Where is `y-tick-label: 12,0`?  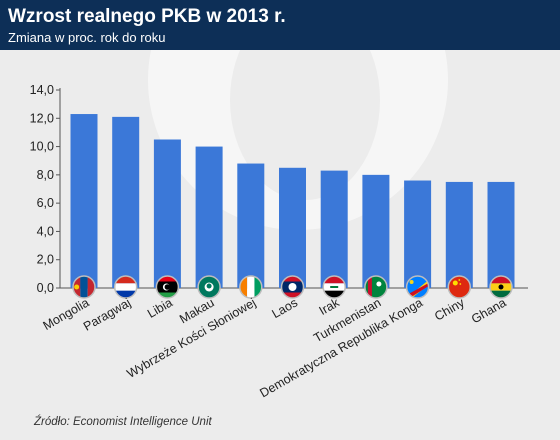
y-tick-label: 12,0 is located at coordinates (42, 118).